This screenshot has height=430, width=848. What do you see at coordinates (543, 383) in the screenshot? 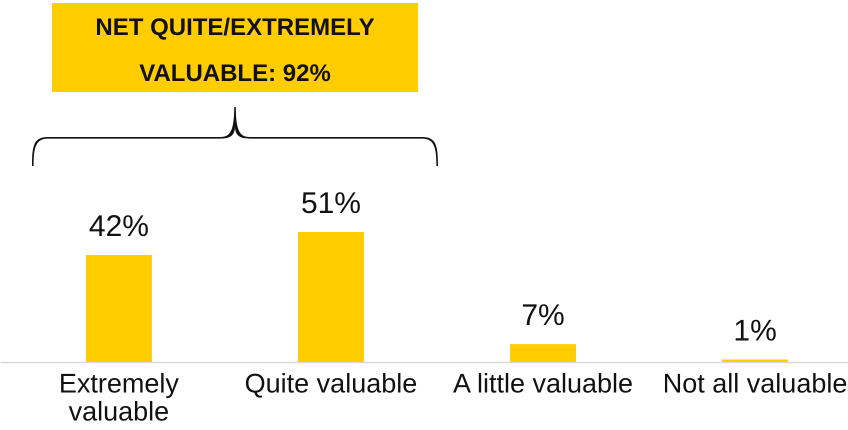
I see `x-tick-label: A little valuable` at bounding box center [543, 383].